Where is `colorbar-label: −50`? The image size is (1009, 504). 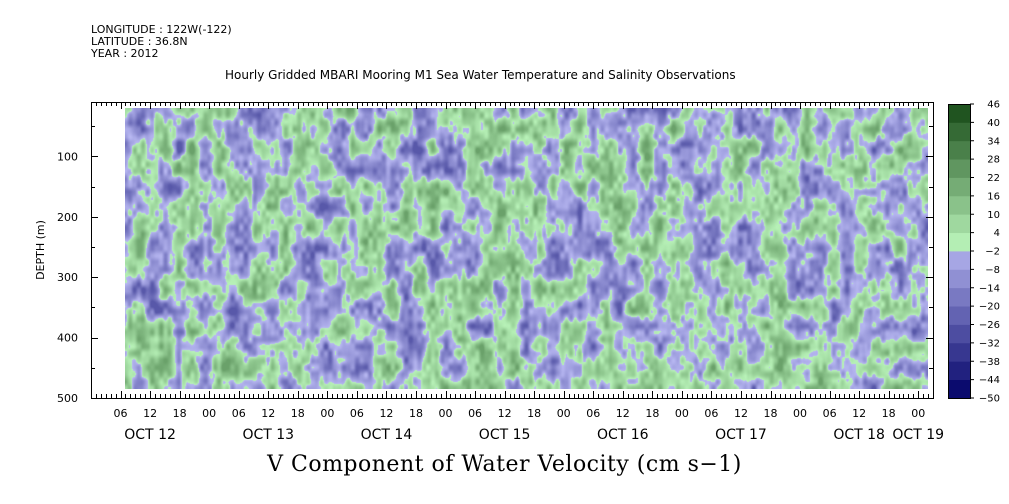 colorbar-label: −50 is located at coordinates (989, 399).